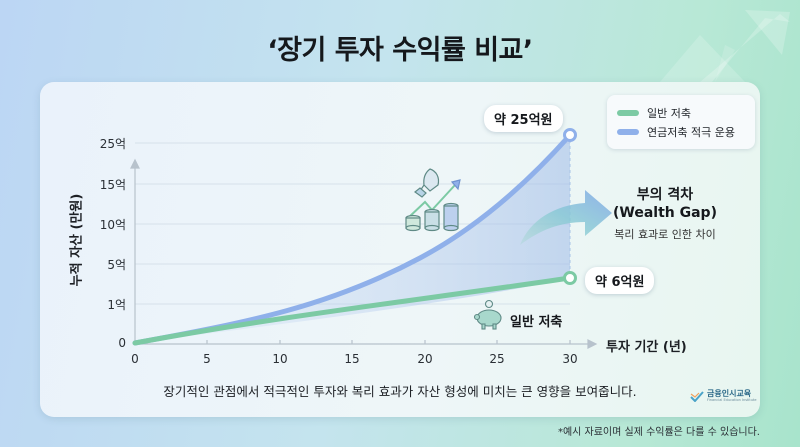 Image resolution: width=800 pixels, height=447 pixels. What do you see at coordinates (628, 131) in the screenshot?
I see `legend-swatch-blue` at bounding box center [628, 131].